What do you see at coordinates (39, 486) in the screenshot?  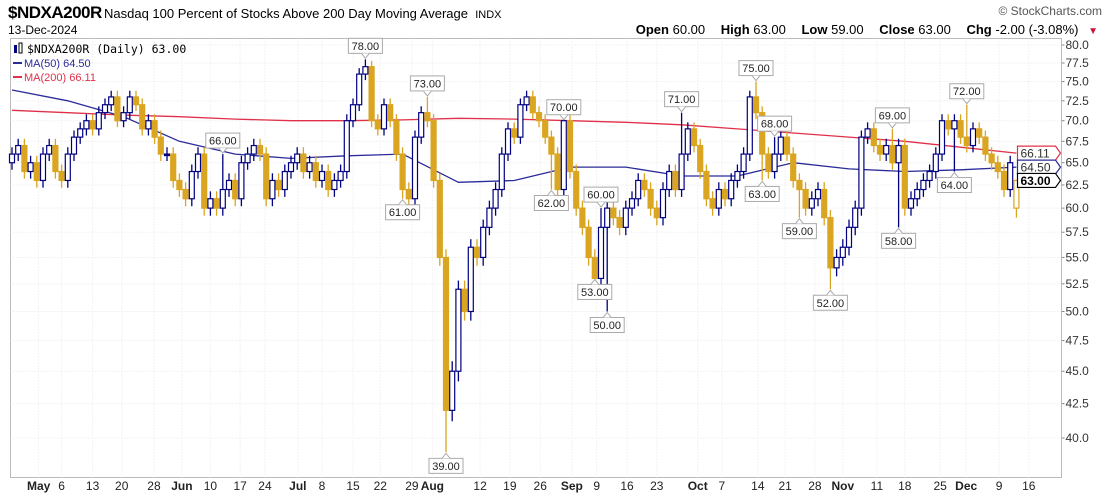 I see `x-tick-label: May` at bounding box center [39, 486].